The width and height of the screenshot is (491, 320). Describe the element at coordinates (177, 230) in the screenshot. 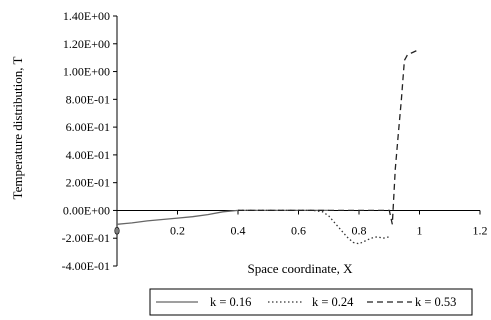

I see `x-tick-label: 0.2` at that location.